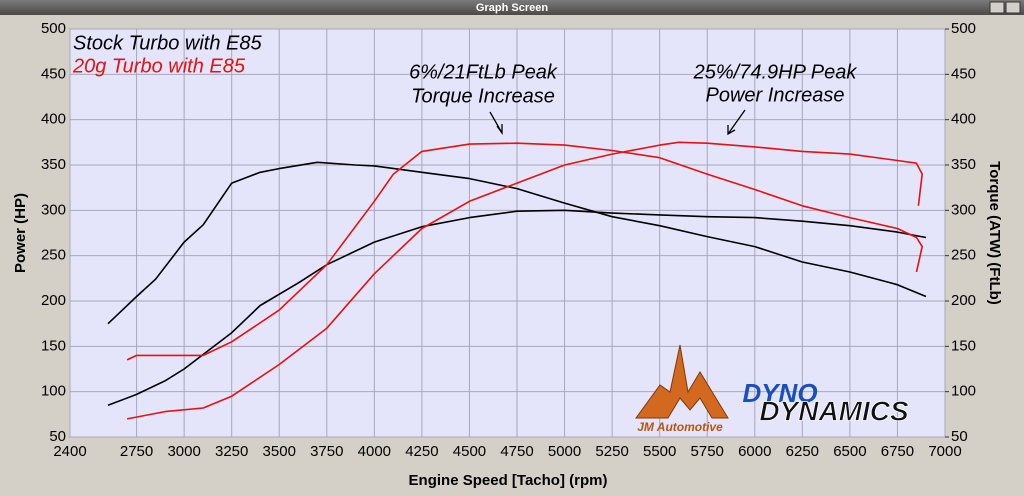  What do you see at coordinates (469, 451) in the screenshot?
I see `x-tick-label: 4500` at bounding box center [469, 451].